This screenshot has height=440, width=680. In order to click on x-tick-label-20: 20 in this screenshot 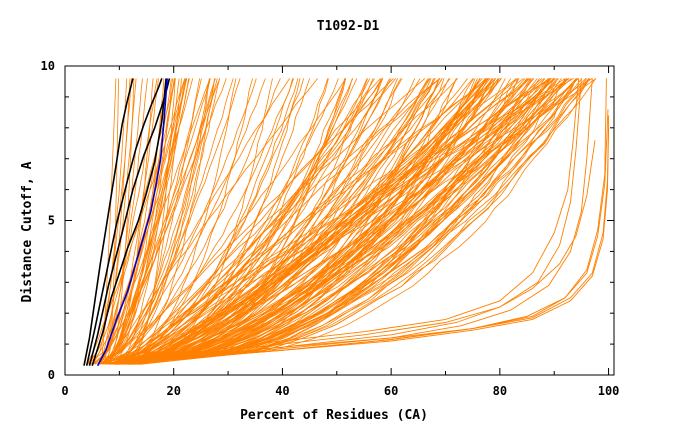, I will do `click(173, 391)`.